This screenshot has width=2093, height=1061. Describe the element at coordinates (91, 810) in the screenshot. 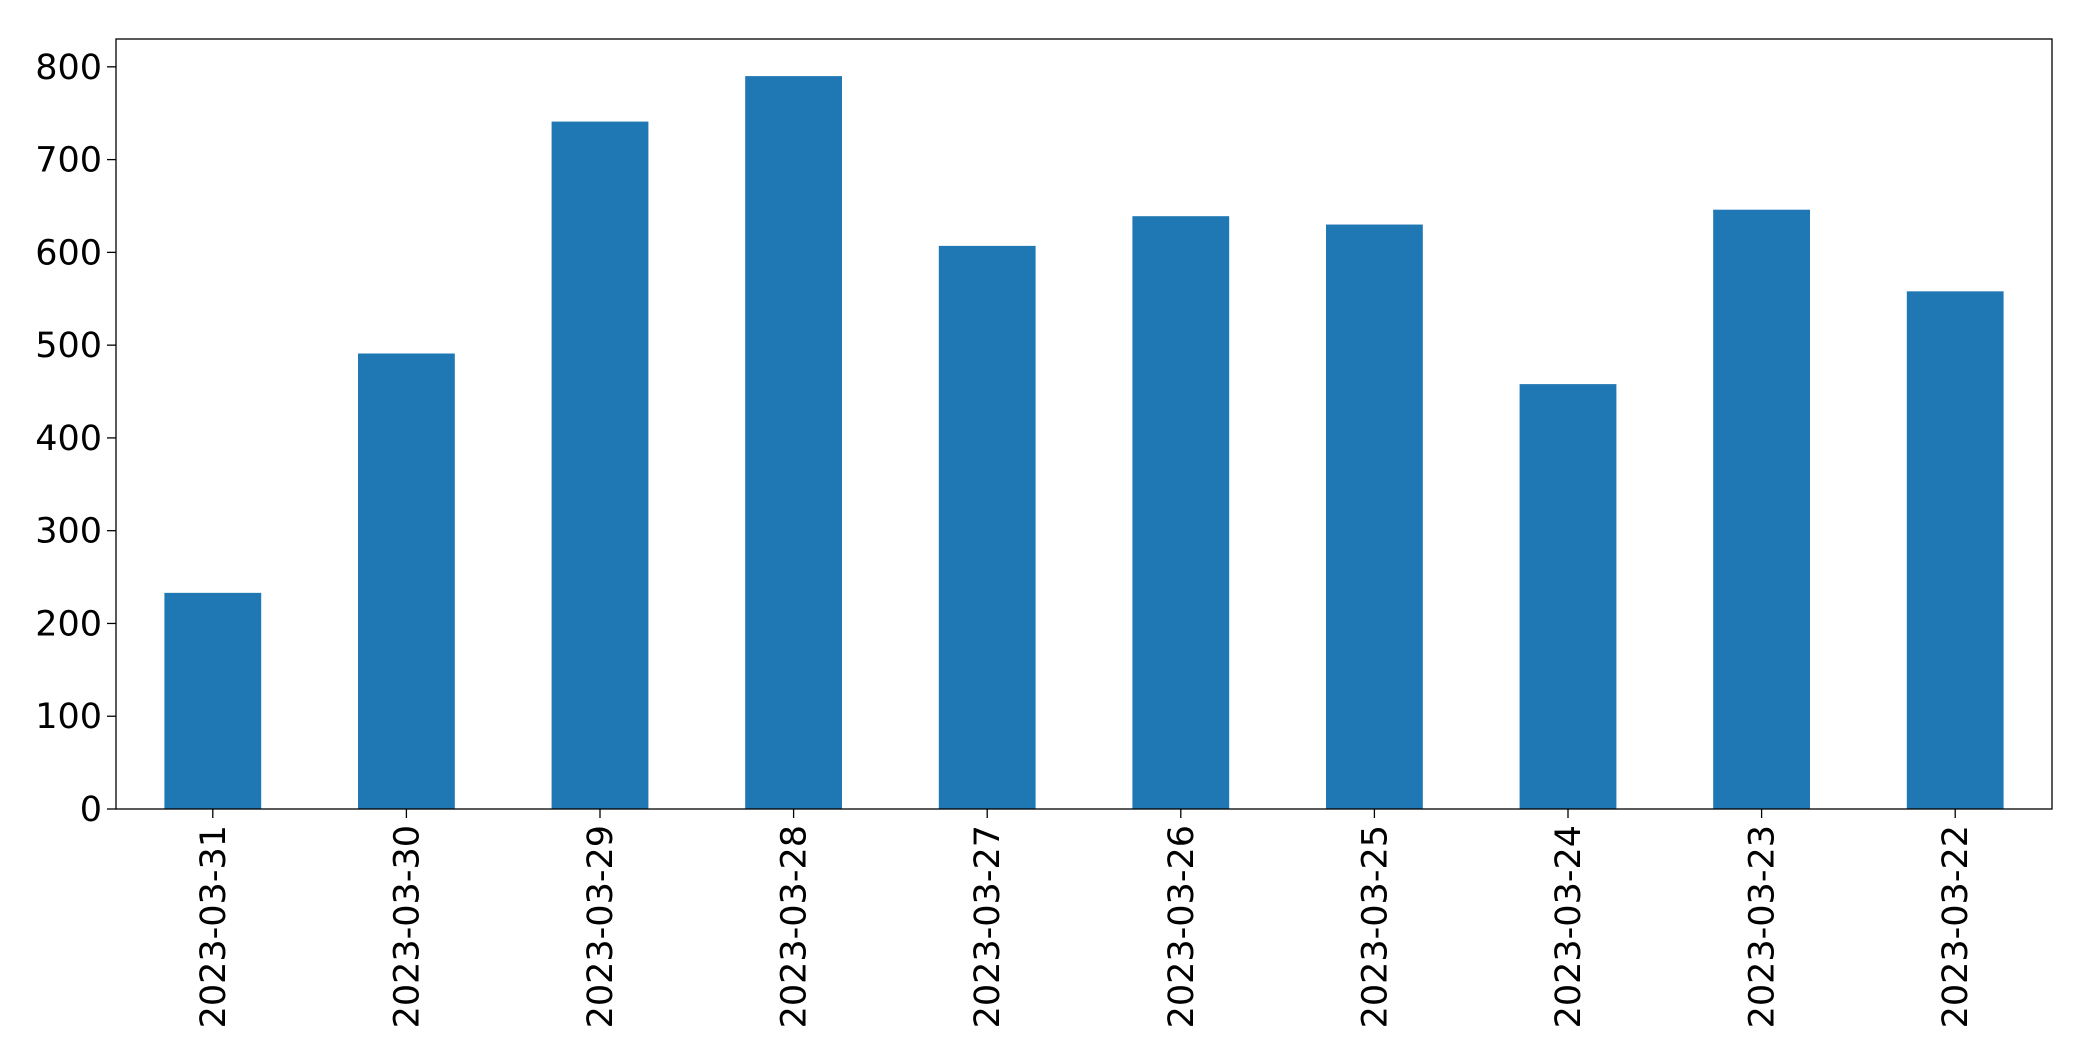

I see `y-tick-label: 0` at that location.